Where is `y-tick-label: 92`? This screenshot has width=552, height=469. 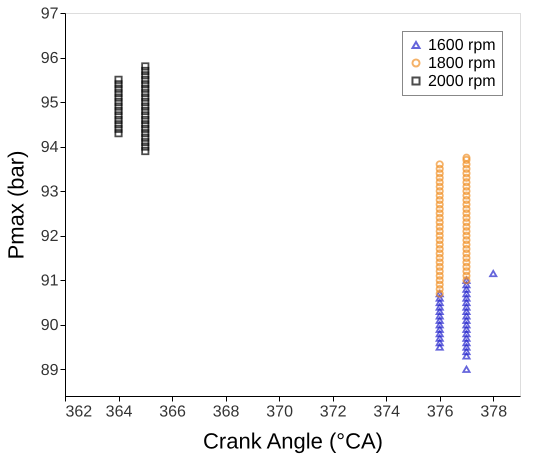
y-tick-label: 92 is located at coordinates (49, 237).